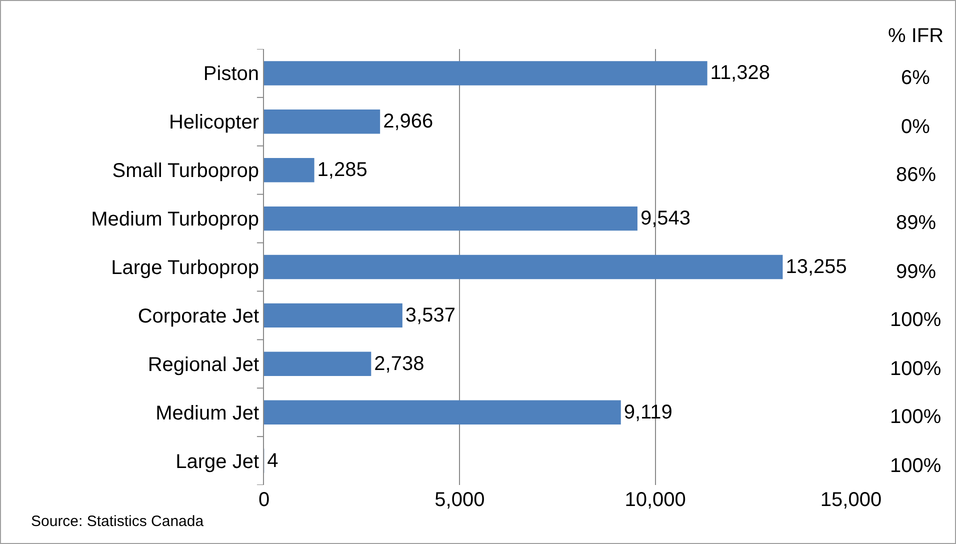 The image size is (956, 544). What do you see at coordinates (665, 219) in the screenshot?
I see `data-label: 9,543` at bounding box center [665, 219].